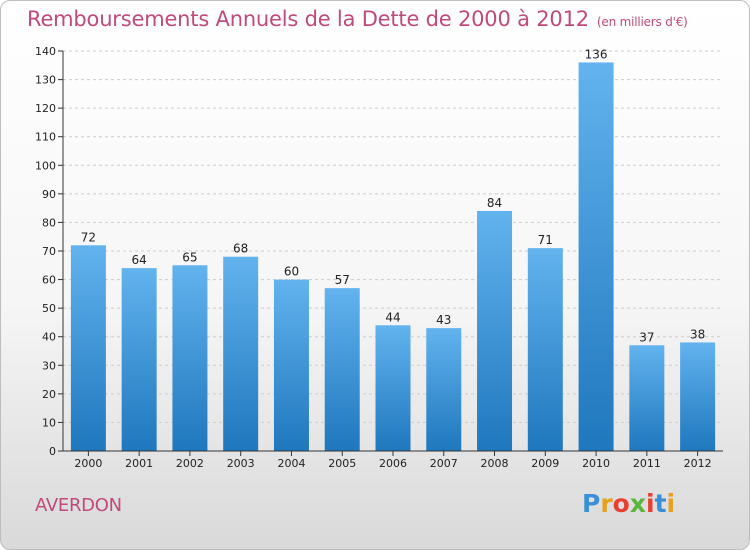 This screenshot has width=750, height=550. Describe the element at coordinates (495, 463) in the screenshot. I see `x-tick-label-2008: 2008` at that location.